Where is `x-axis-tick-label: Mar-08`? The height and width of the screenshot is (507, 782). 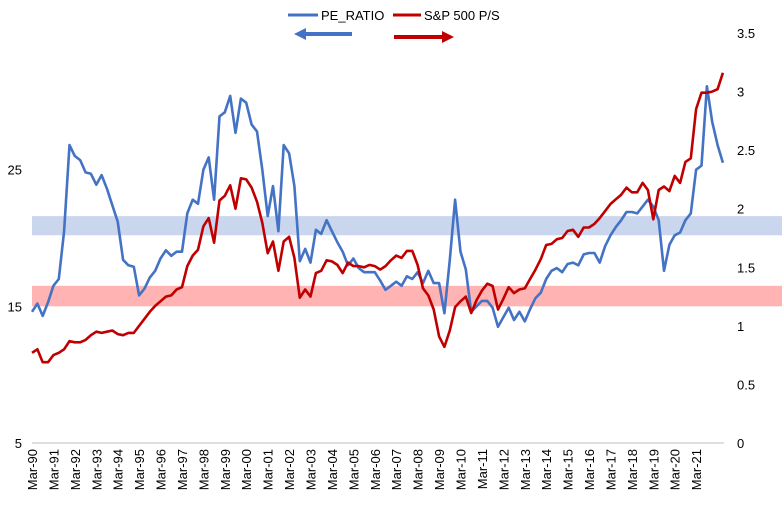
x-axis-tick-label: Mar-08 is located at coordinates (418, 469).